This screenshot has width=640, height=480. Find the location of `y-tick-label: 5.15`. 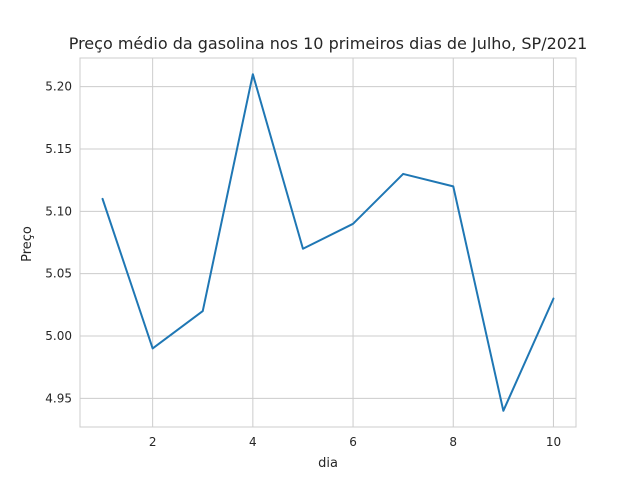

y-tick-label: 5.15 is located at coordinates (58, 149).